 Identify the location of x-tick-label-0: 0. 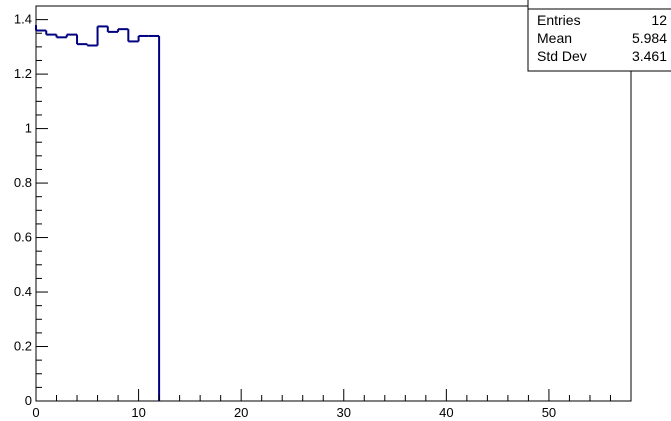
(35, 412).